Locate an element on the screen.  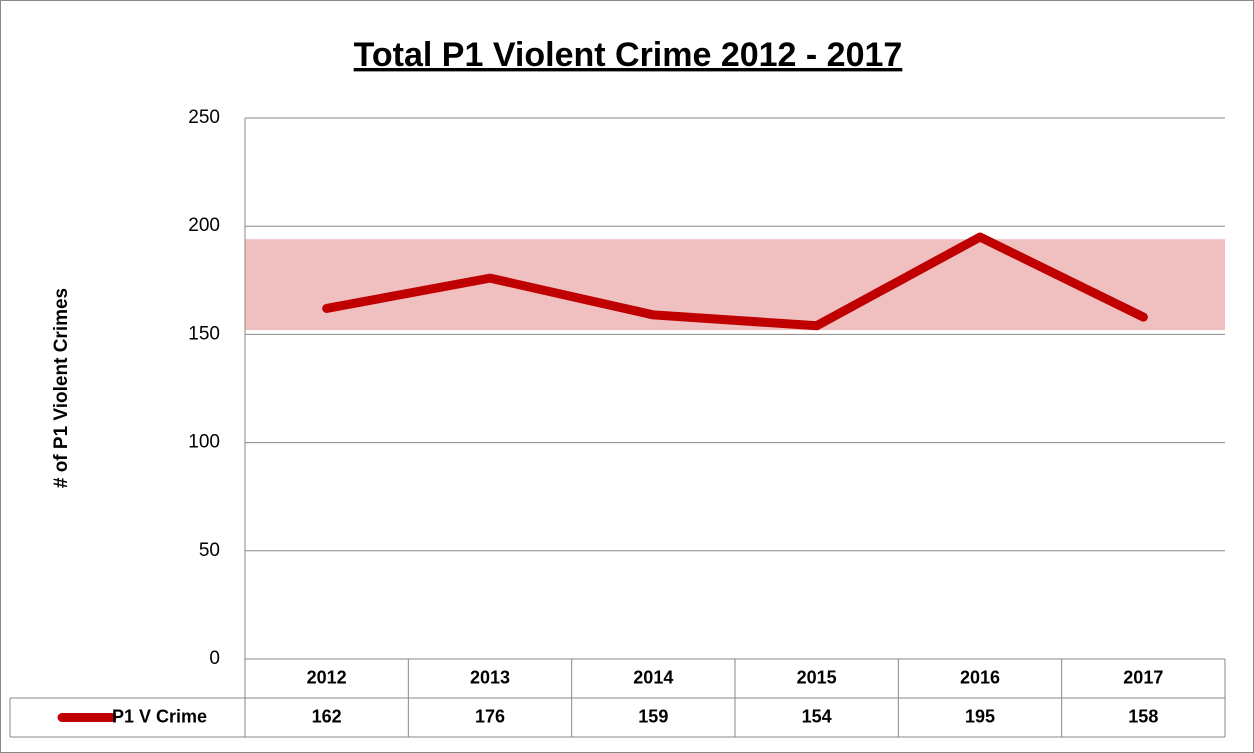
range-band is located at coordinates (735, 285).